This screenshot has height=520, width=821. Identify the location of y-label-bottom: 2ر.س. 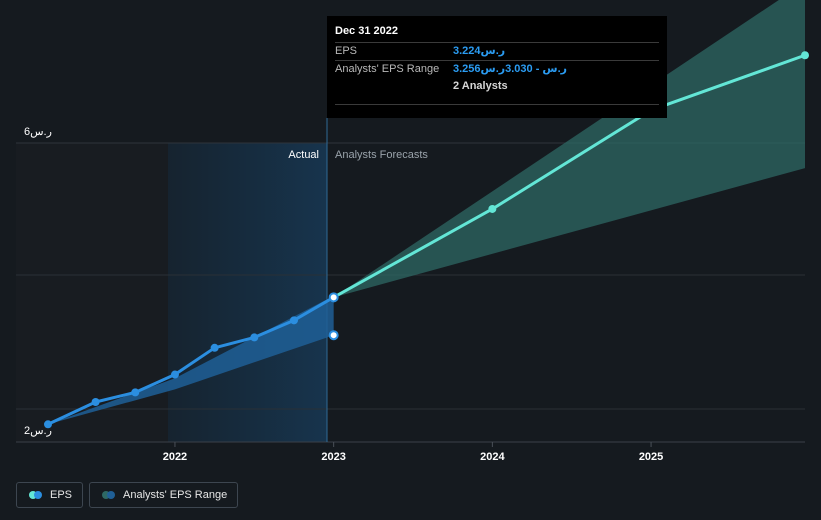
(38, 431).